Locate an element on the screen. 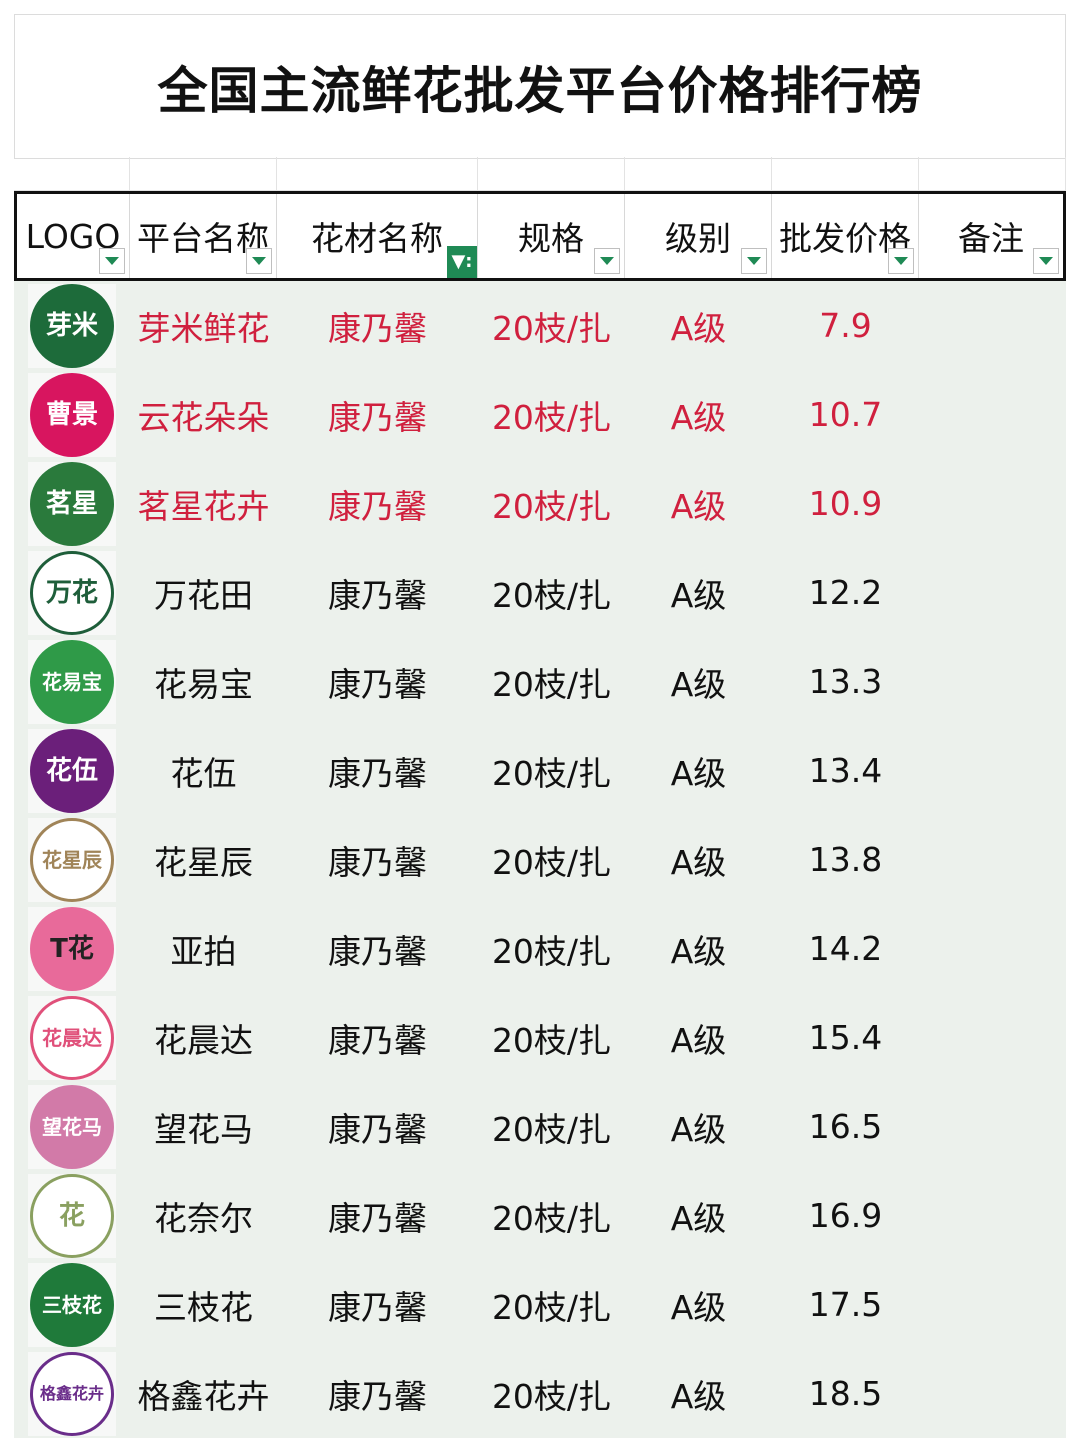 The height and width of the screenshot is (1451, 1080). platform-name-cell: 芽米鲜花 is located at coordinates (203, 326).